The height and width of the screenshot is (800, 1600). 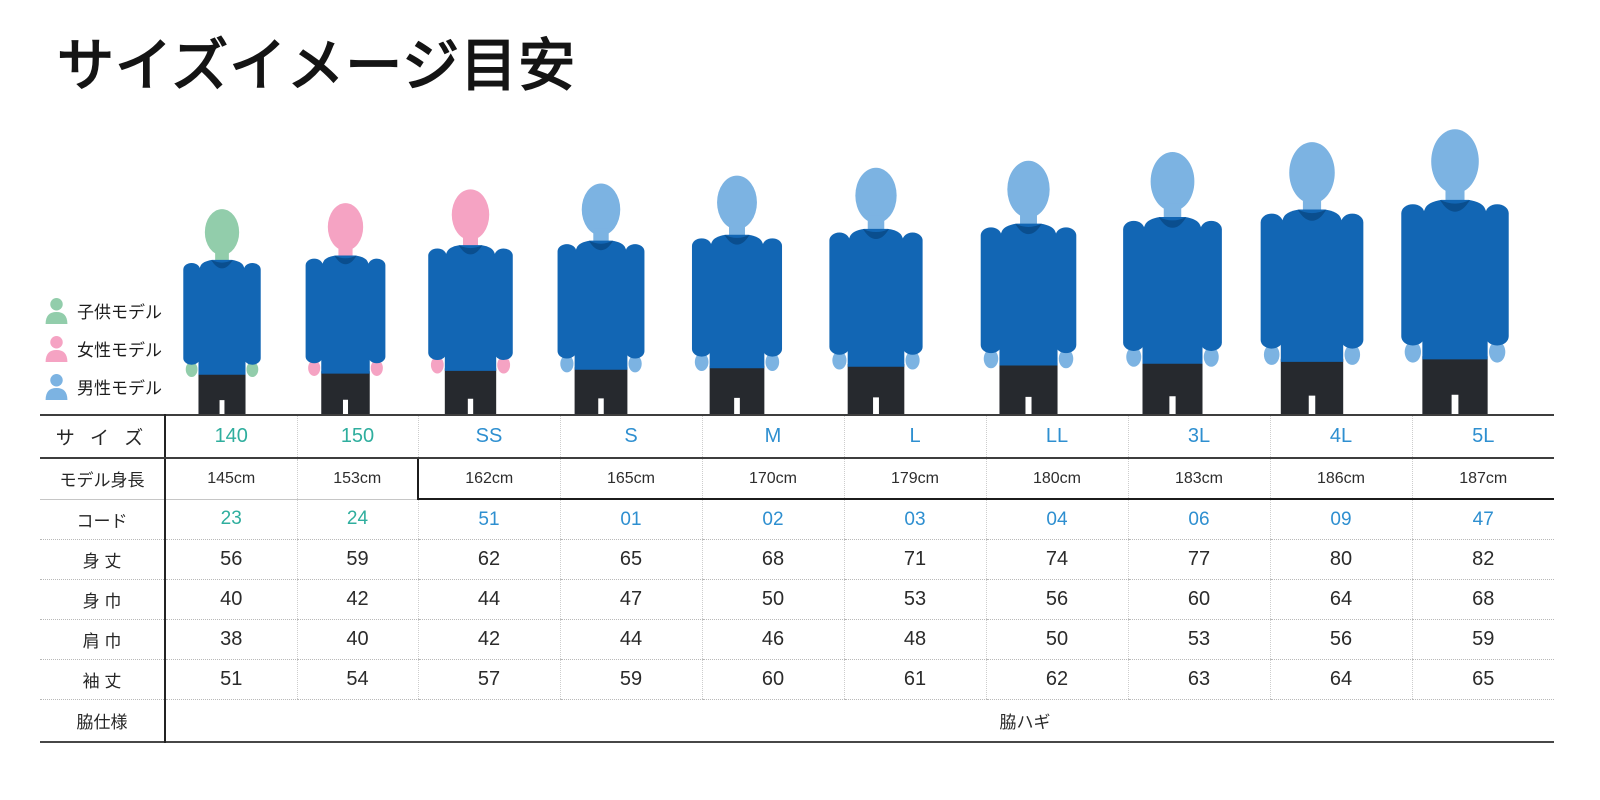 I want to click on sleeve-length-cell: 65, so click(x=1482, y=679).